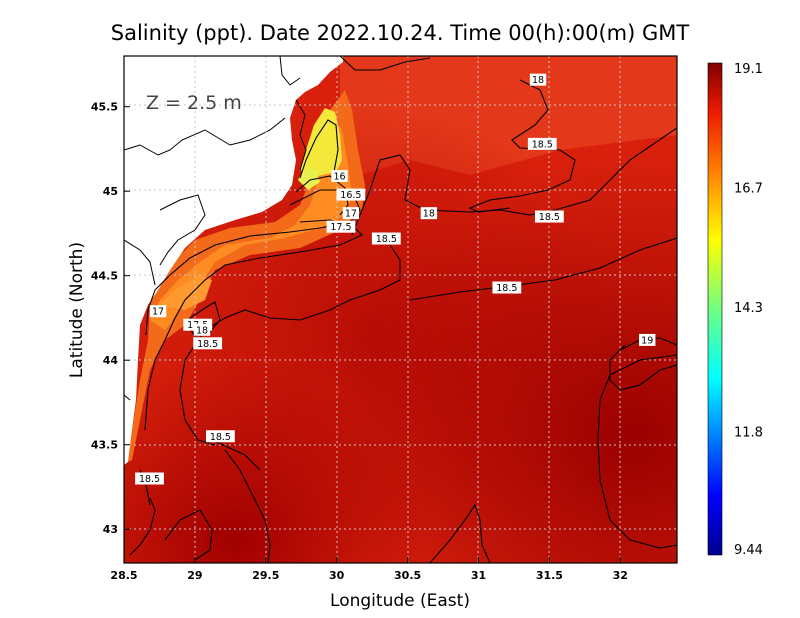  I want to click on contour-label: 19, so click(647, 339).